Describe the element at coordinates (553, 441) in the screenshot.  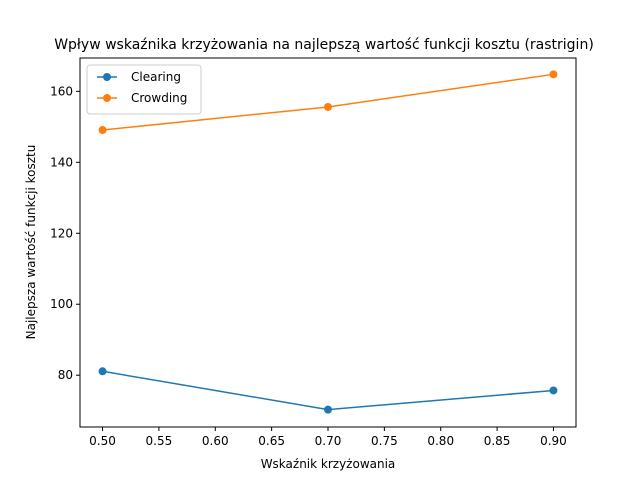
I see `x-tick-label: 0.90` at that location.